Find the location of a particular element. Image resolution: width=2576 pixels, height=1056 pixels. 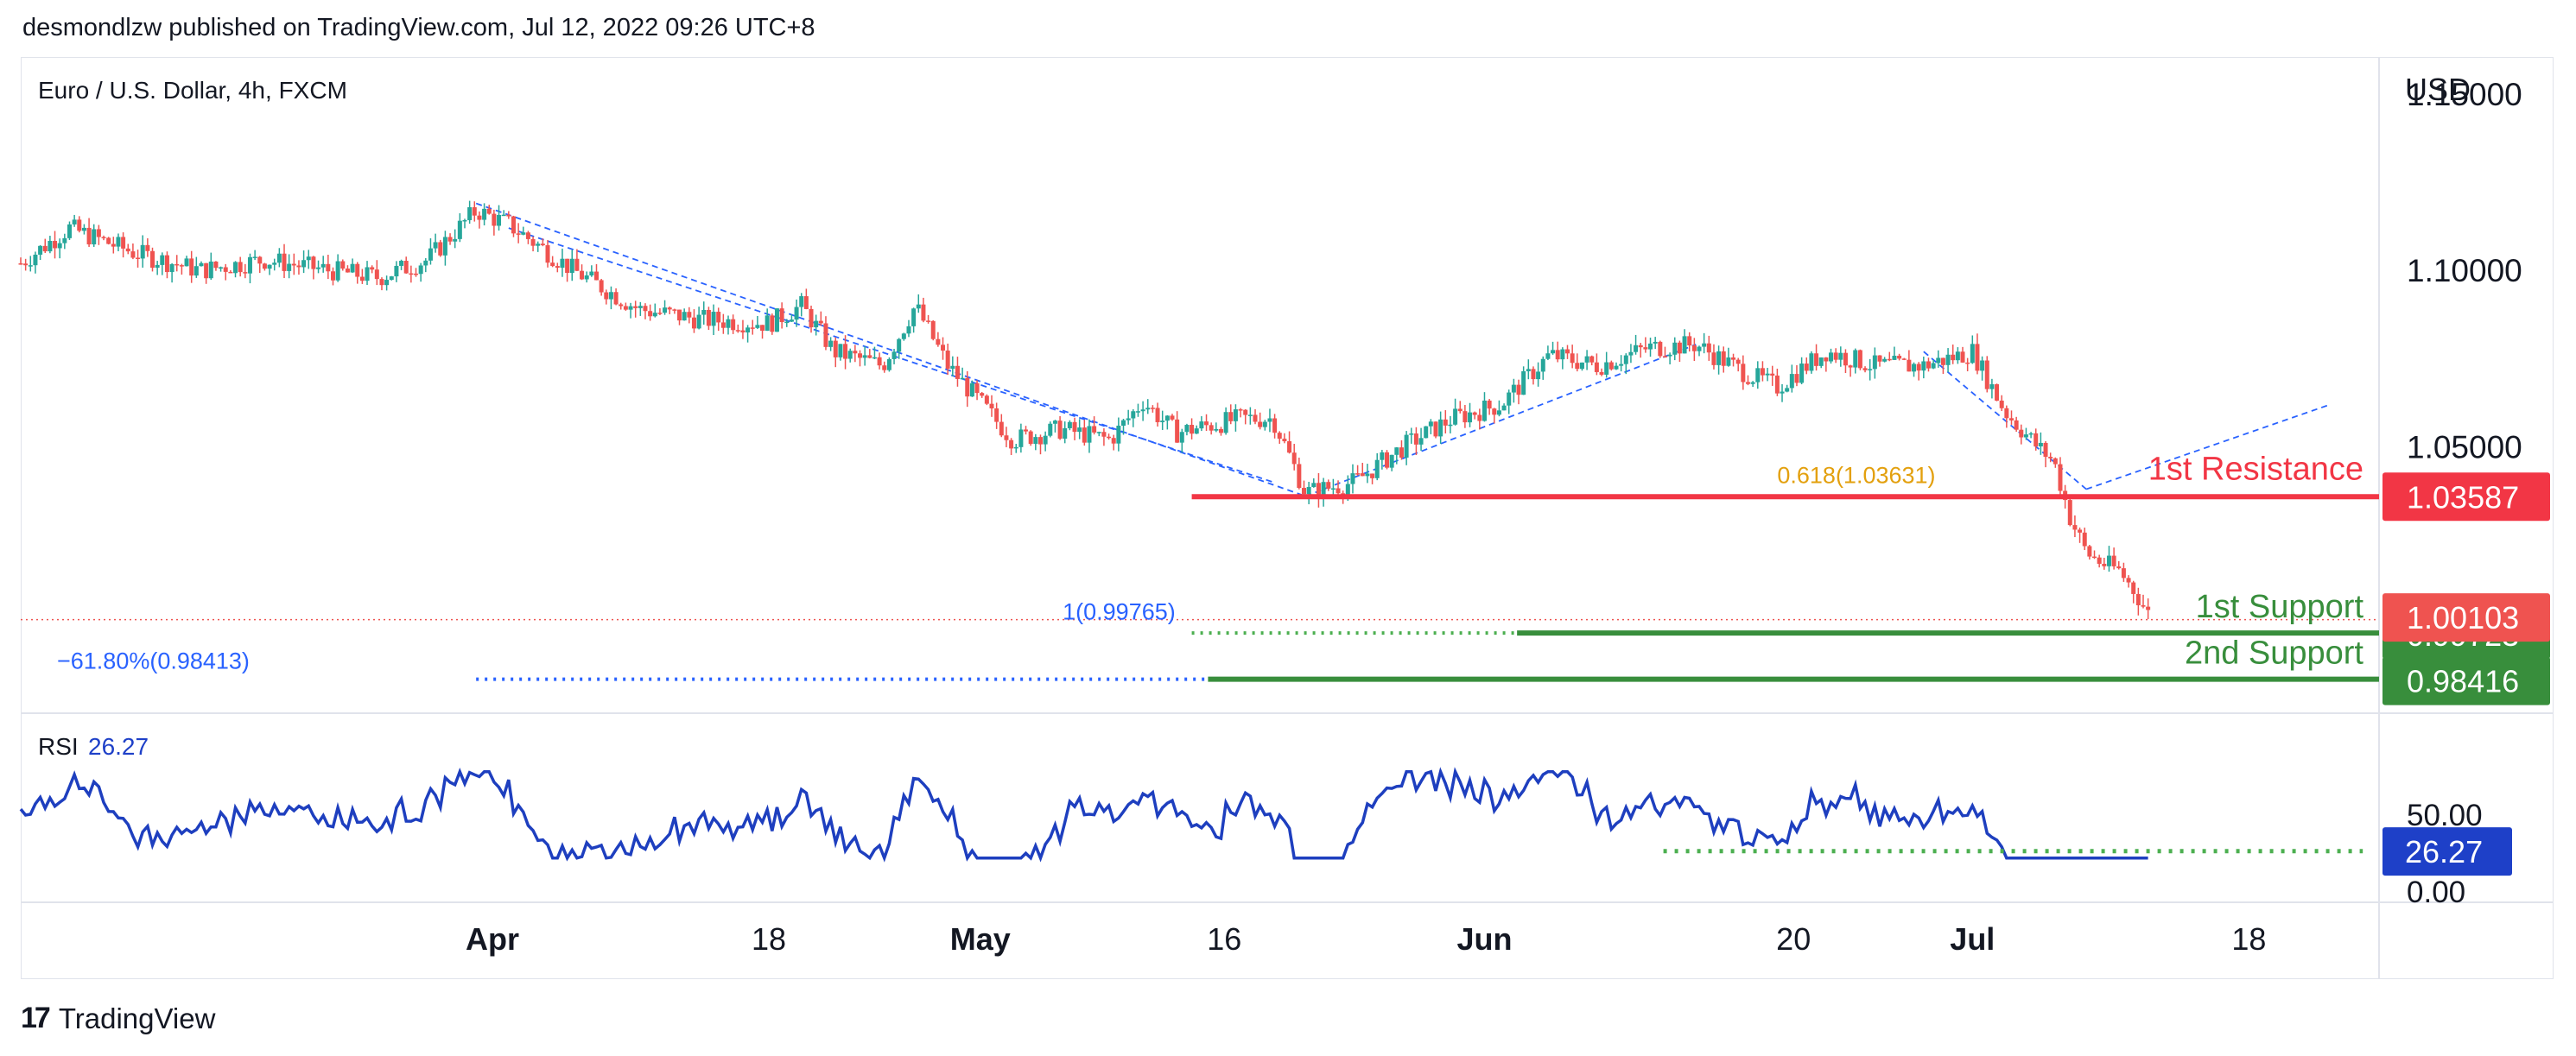

price-axis: 1.15000 1.10000 1.05000 is located at coordinates (2464, 271).